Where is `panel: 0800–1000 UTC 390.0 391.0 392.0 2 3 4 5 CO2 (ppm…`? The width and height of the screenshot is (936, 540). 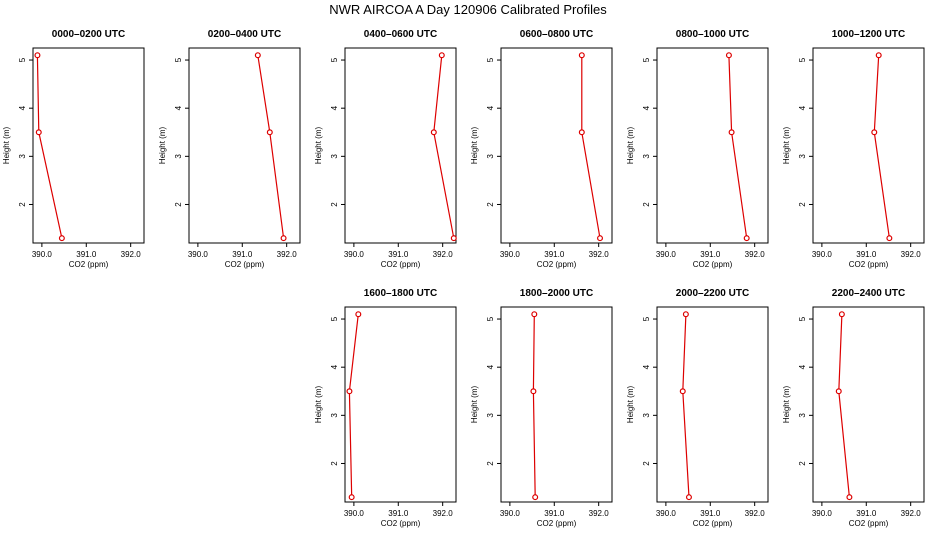
panel: 0800–1000 UTC 390.0 391.0 392.0 2 3 4 5 CO2 (ppm… is located at coordinates (697, 149).